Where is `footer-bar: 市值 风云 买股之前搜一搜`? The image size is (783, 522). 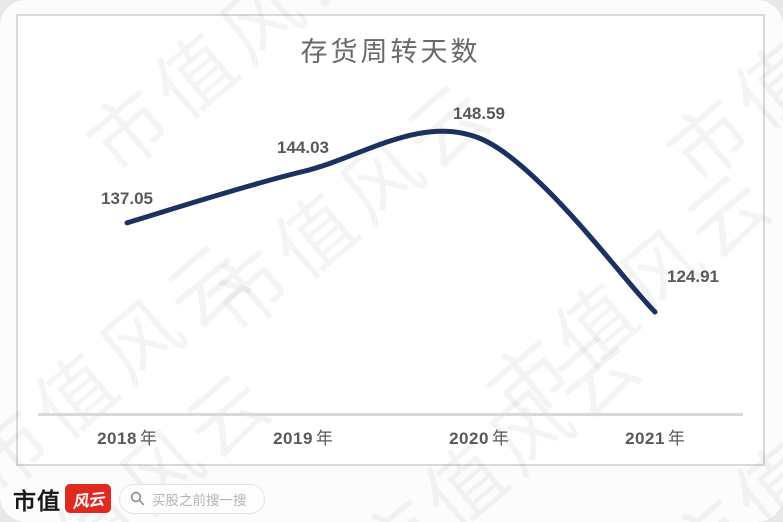 footer-bar: 市值 风云 买股之前搜一搜 is located at coordinates (139, 498).